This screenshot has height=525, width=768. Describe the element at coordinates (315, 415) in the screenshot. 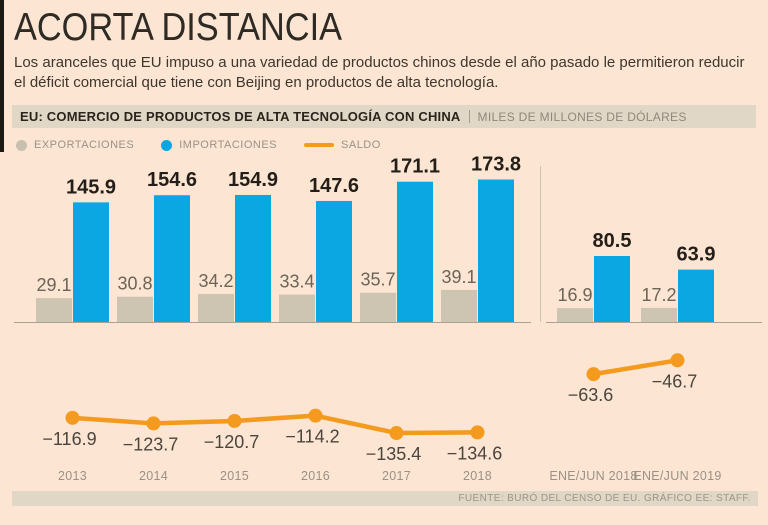

I see `saldo-point-2016` at that location.